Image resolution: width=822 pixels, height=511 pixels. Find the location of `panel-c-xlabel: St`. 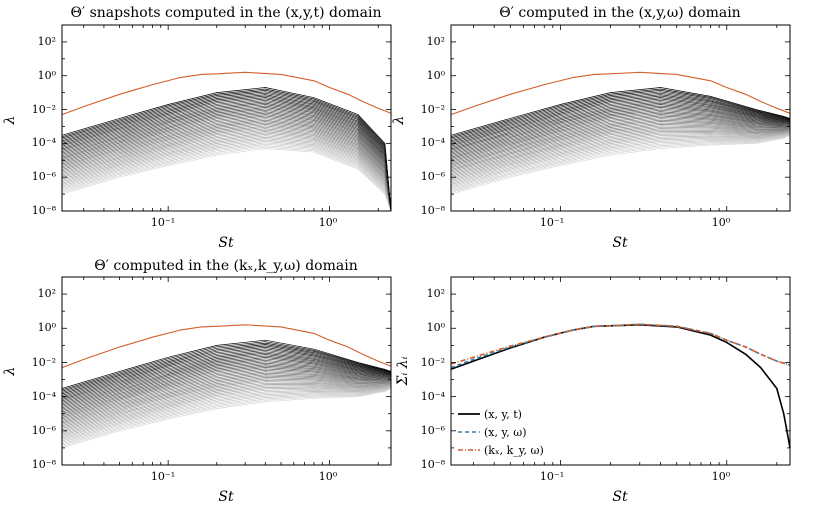

panel-c-xlabel: St is located at coordinates (226, 497).